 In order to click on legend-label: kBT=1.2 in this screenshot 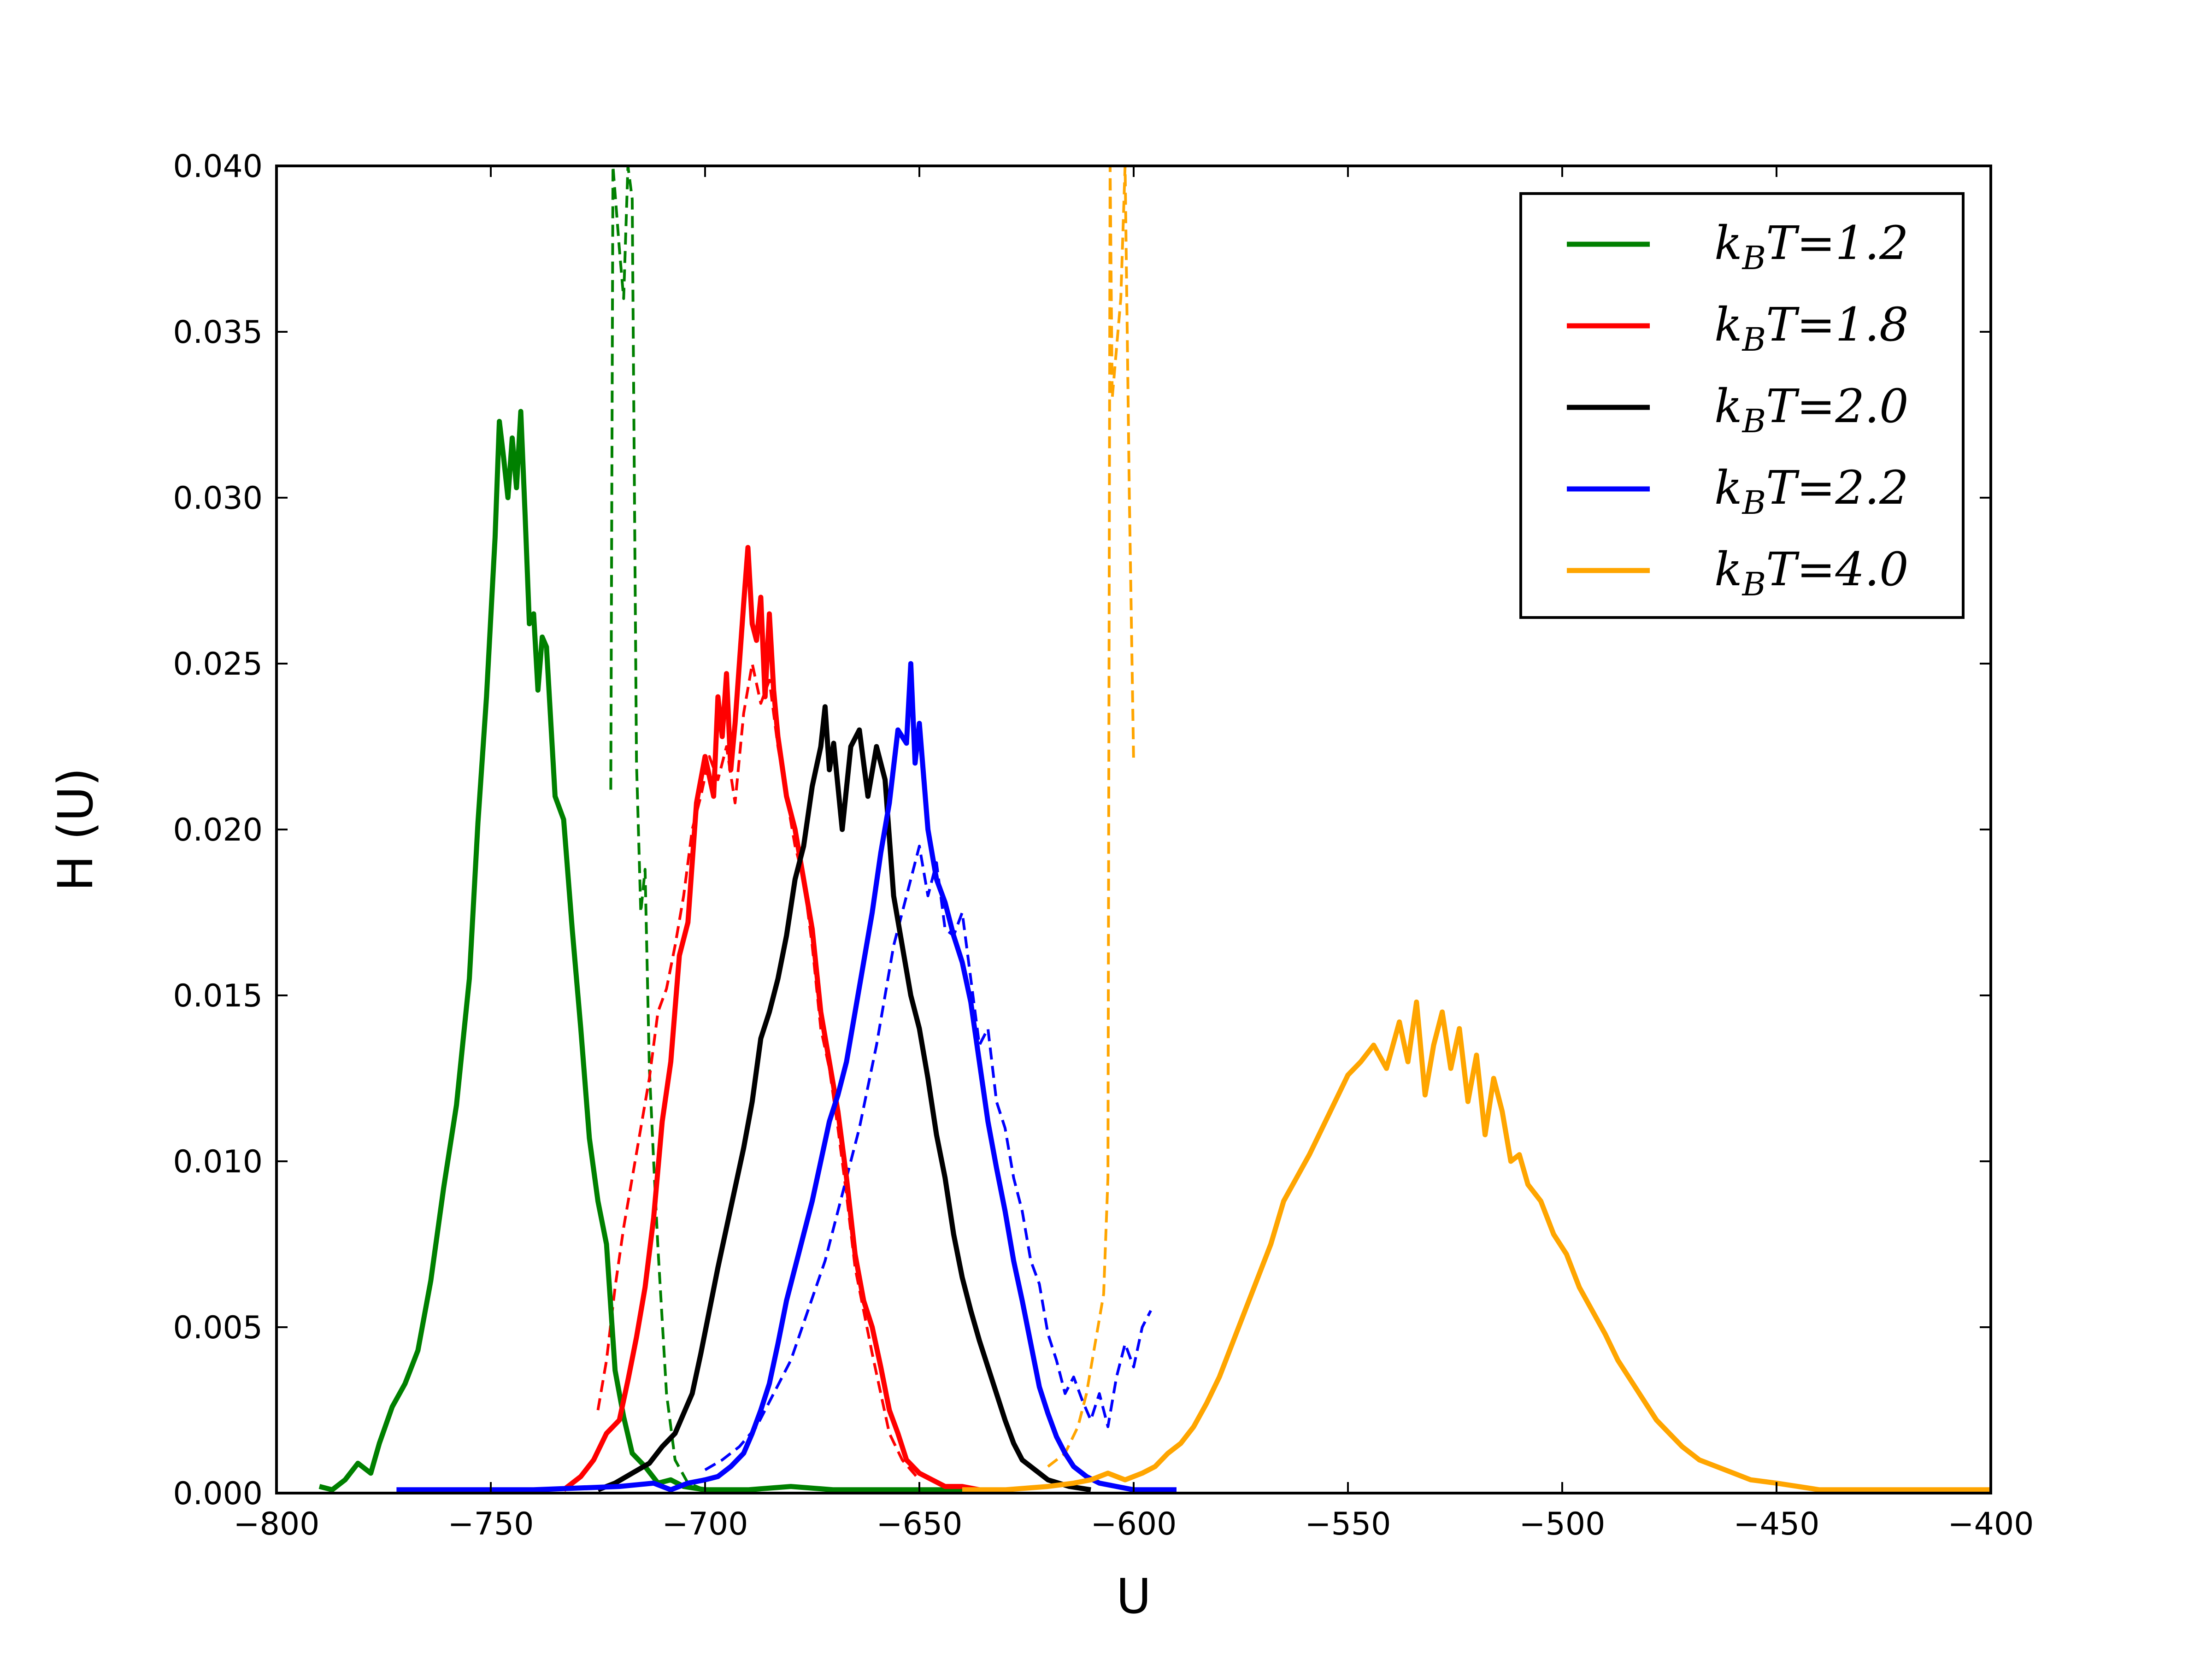, I will do `click(1811, 246)`.